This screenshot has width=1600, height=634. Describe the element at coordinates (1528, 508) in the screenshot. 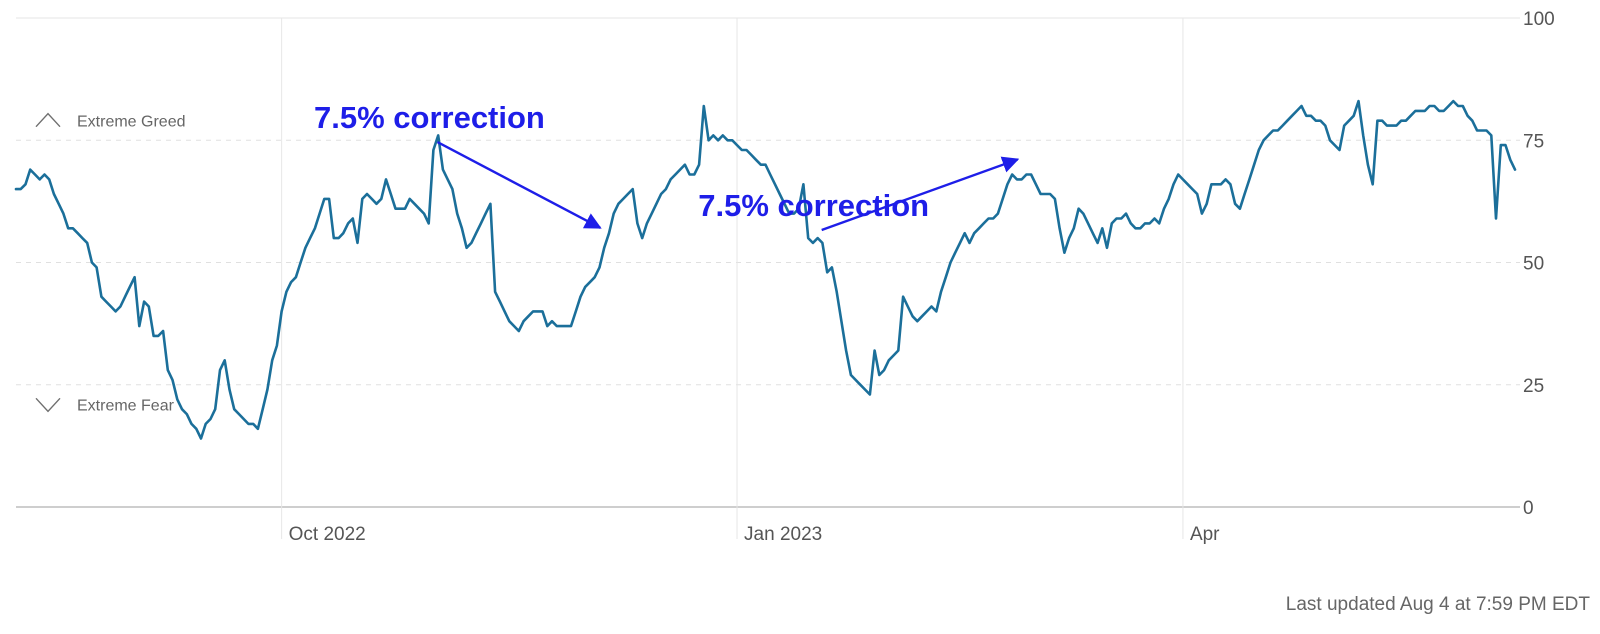

I see `y-tick-label: 0` at that location.